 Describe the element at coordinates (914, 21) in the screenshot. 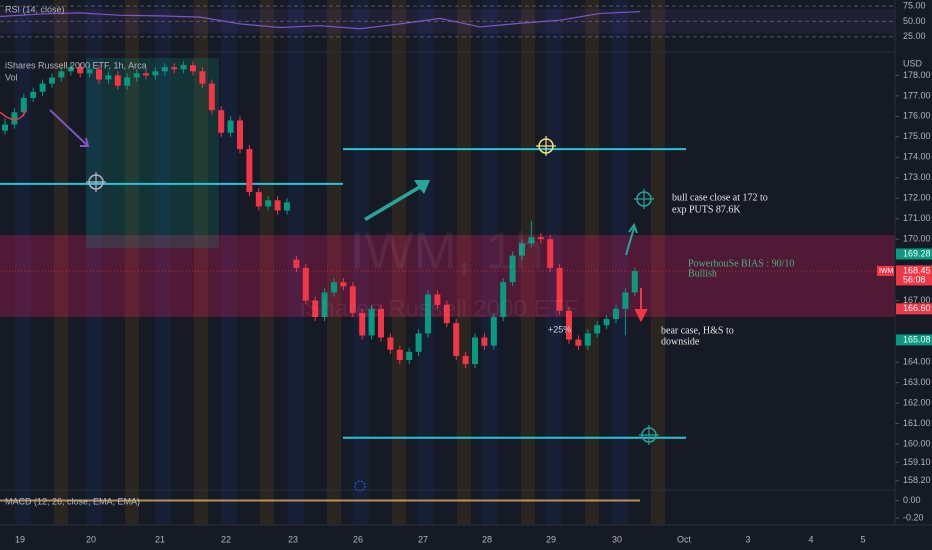

I see `rsi-tick-label: 50.00` at that location.